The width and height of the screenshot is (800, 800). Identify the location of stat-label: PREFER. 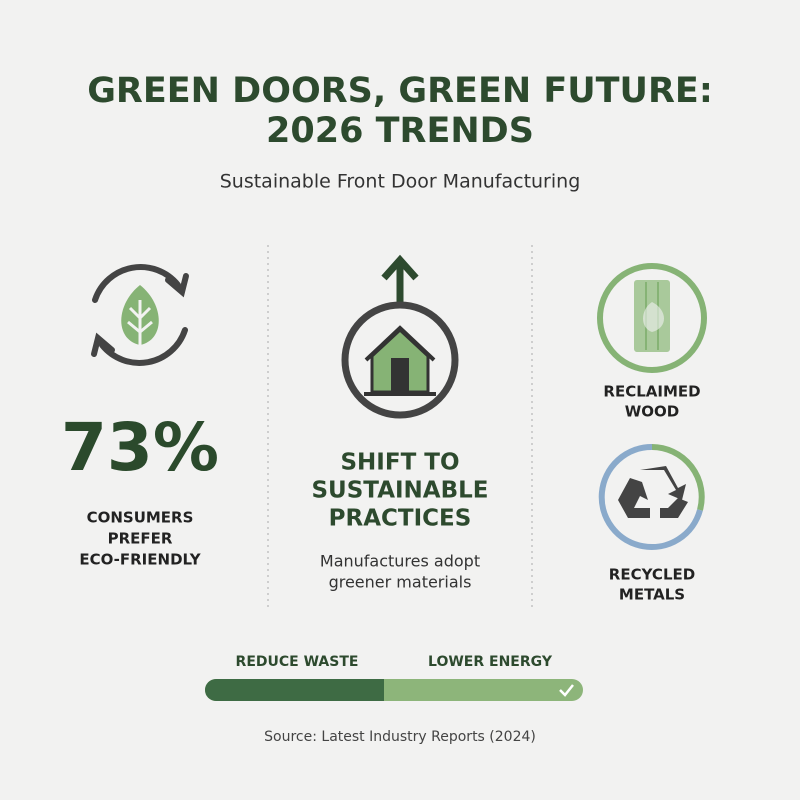
(140, 539).